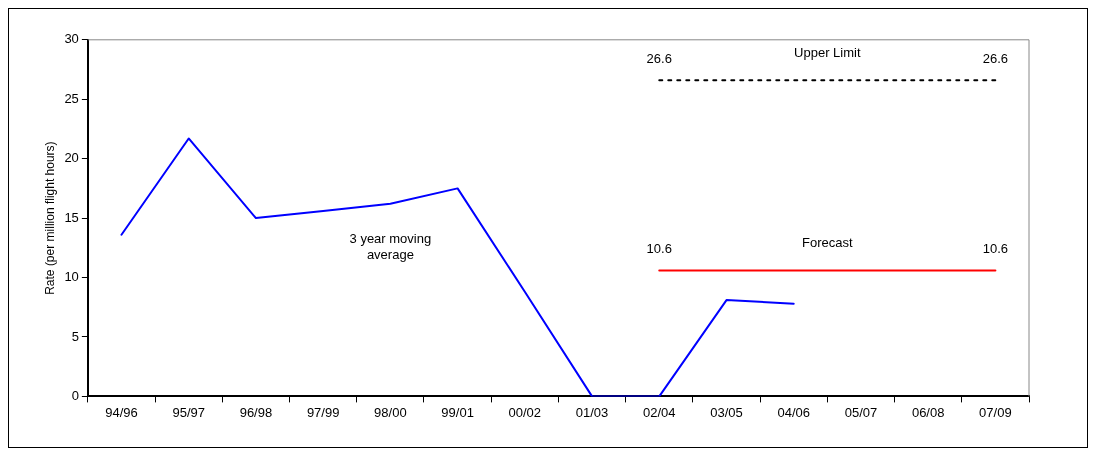  I want to click on y-tick-label: 30, so click(71, 39).